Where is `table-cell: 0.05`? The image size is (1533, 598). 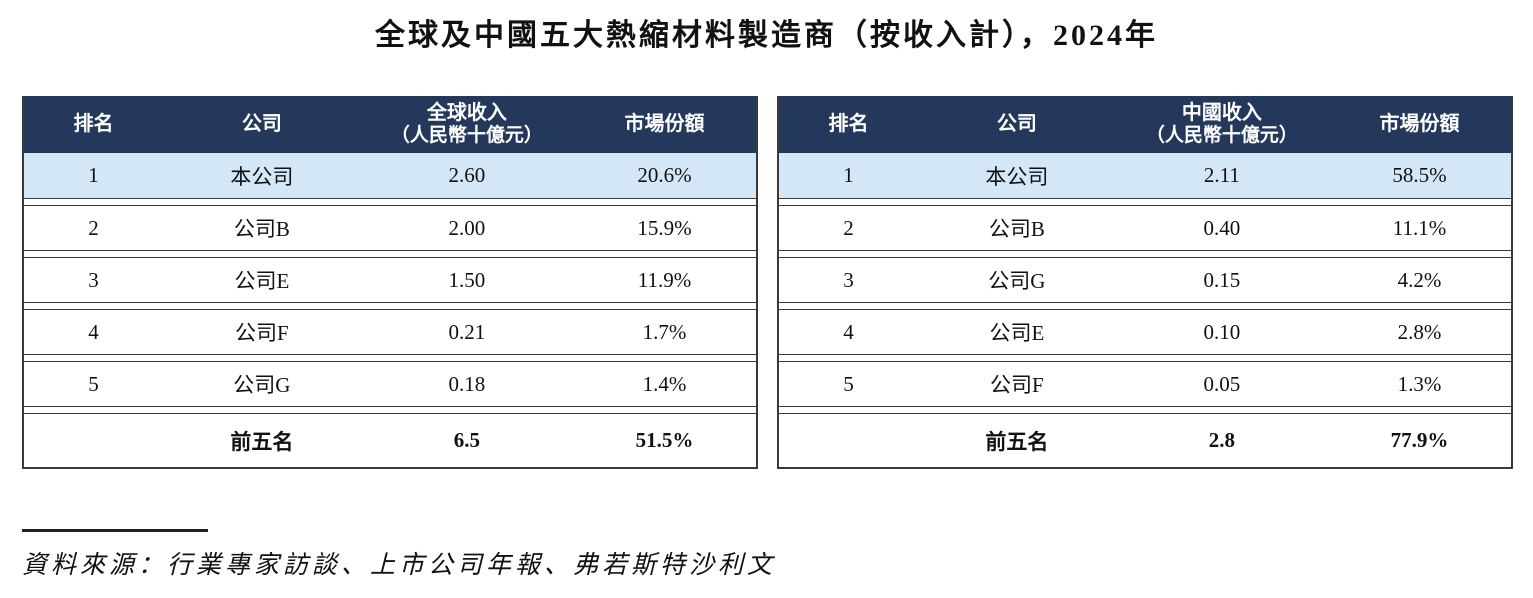
table-cell: 0.05 is located at coordinates (1222, 383).